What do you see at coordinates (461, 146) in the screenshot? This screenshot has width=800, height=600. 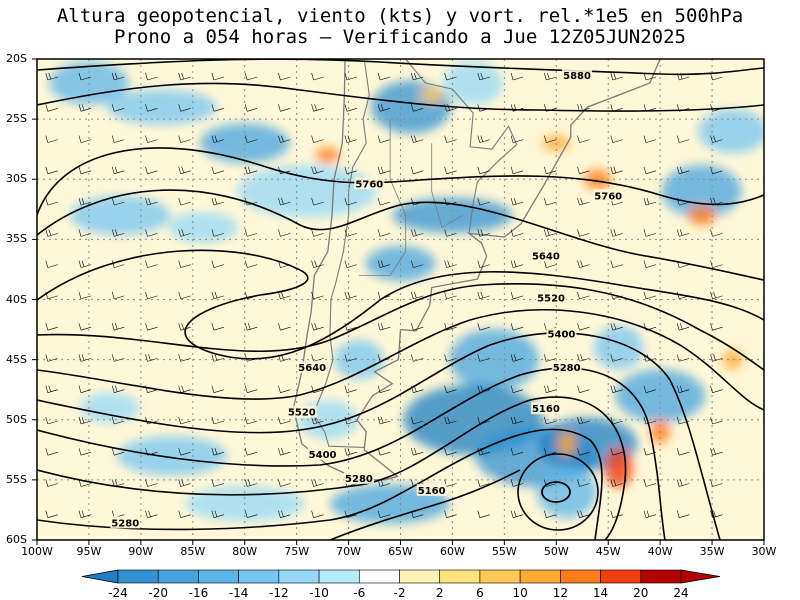 I see `border-paraguay-uruguay` at bounding box center [461, 146].